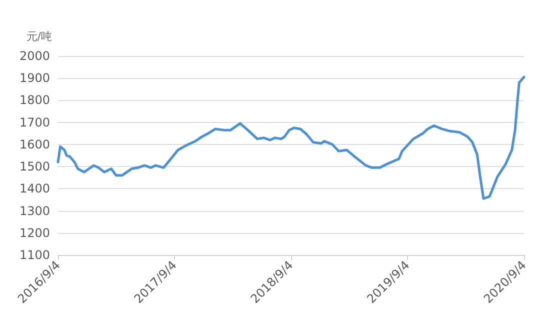 This screenshot has width=554, height=331. I want to click on y-tick-label: 1500, so click(34, 167).